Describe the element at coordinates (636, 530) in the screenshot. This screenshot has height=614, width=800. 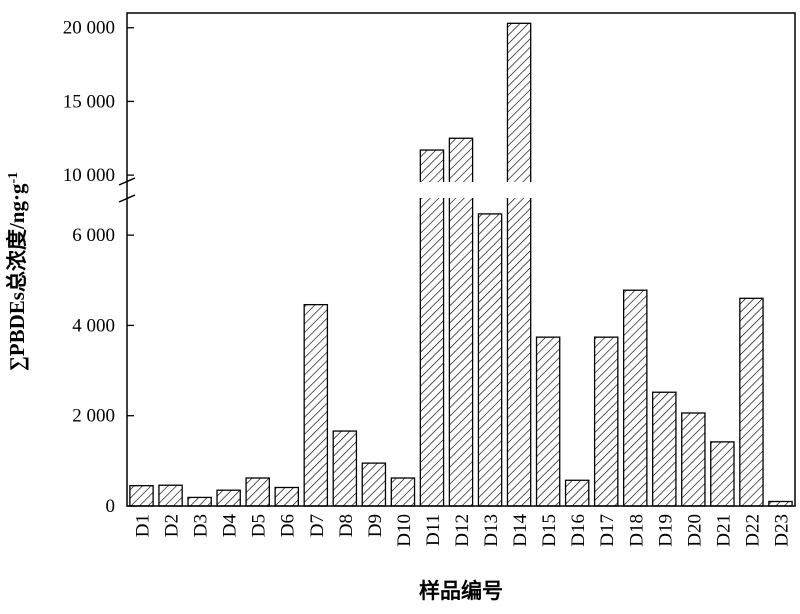
I see `x-tick-label: D18` at that location.